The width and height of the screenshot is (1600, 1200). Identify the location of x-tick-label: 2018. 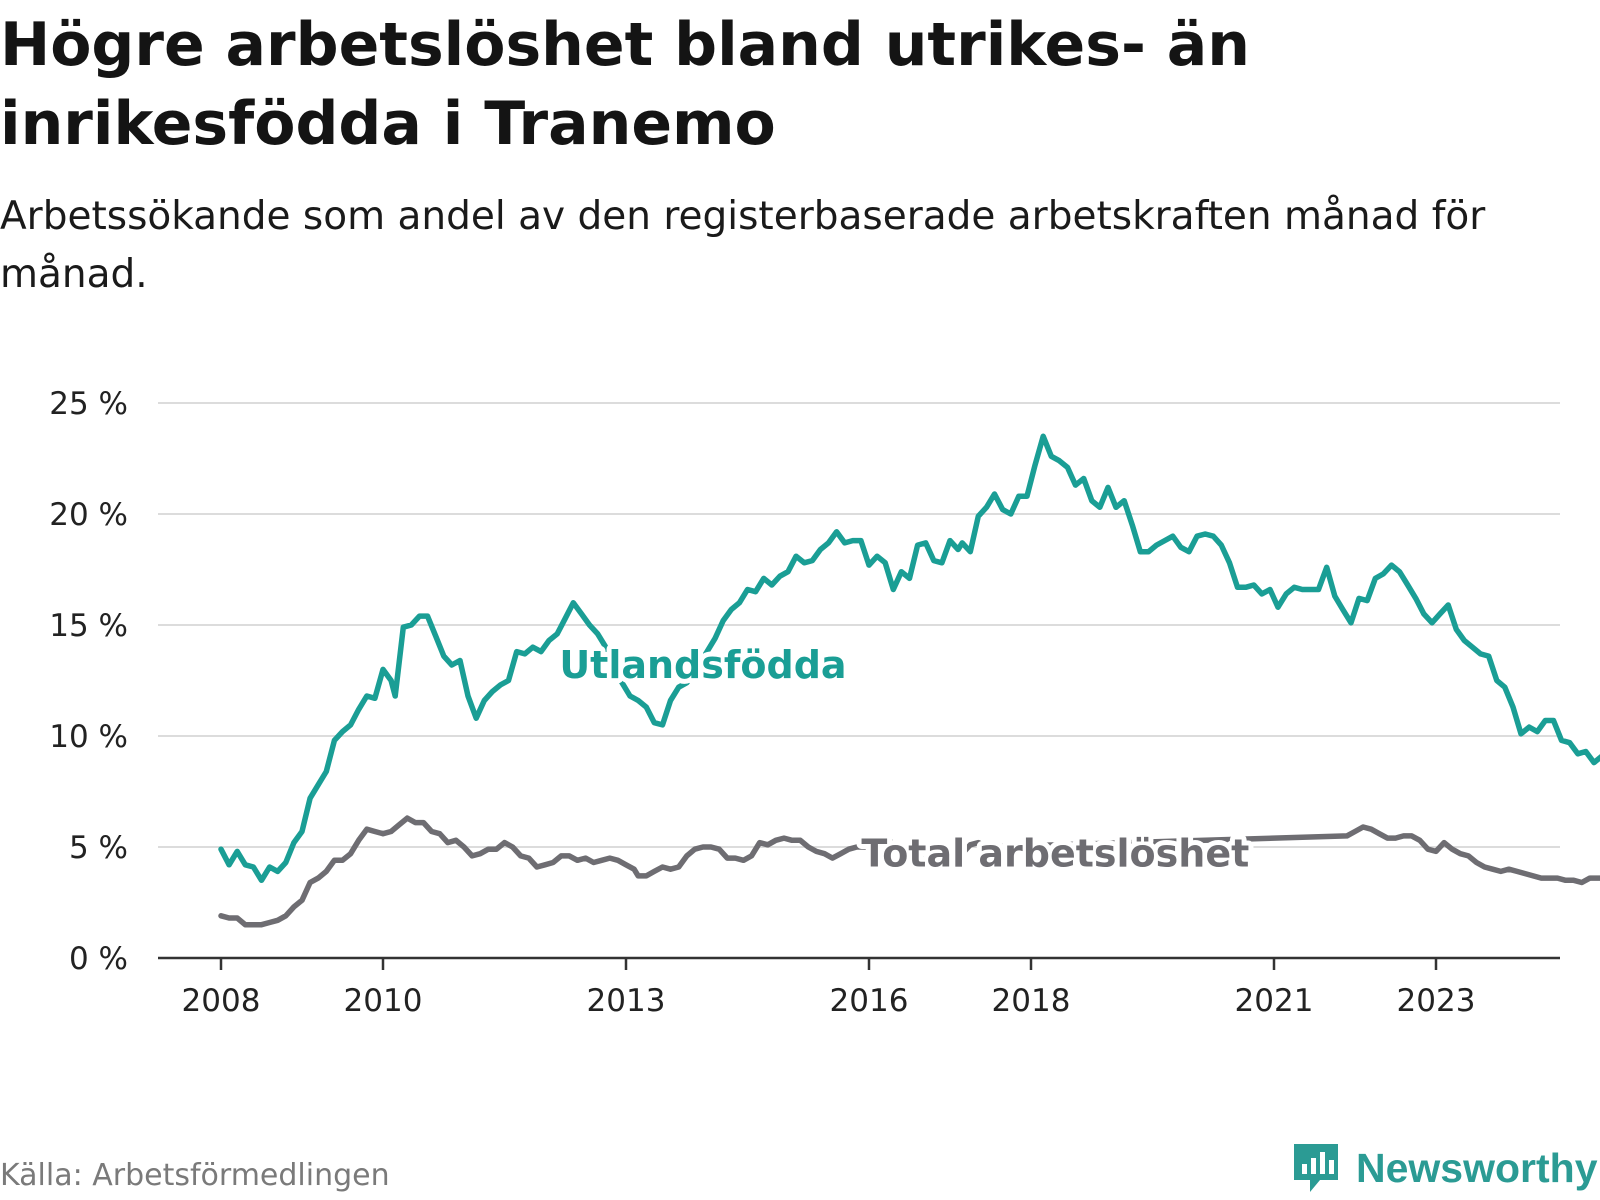
(1031, 1001).